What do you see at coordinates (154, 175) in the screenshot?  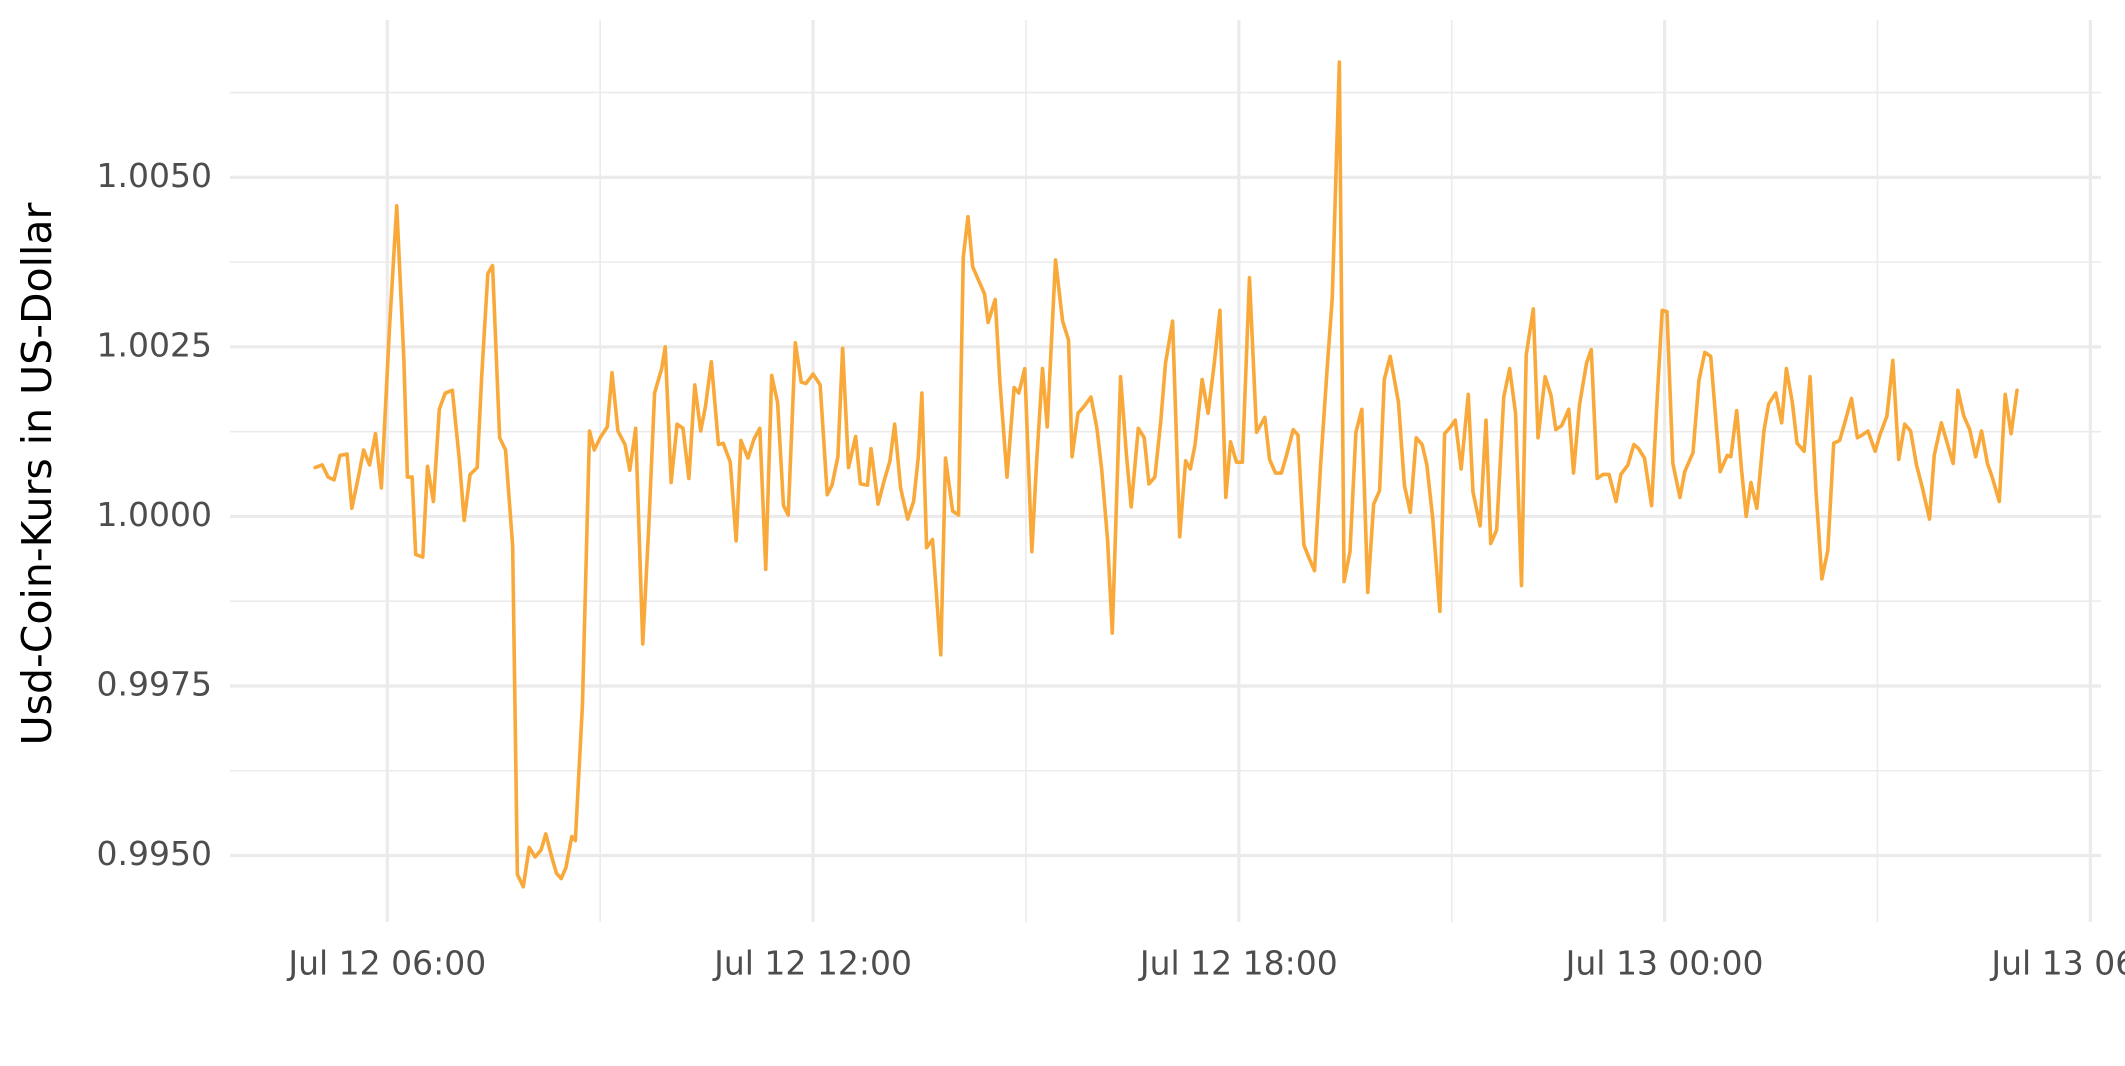 I see `y-tick-label: 1.0050` at bounding box center [154, 175].